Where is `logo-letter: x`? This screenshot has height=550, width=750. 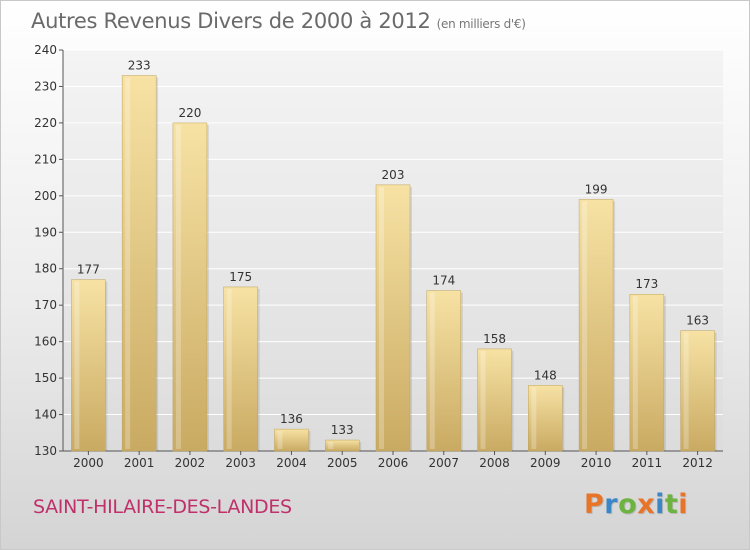
logo-letter: x is located at coordinates (646, 504).